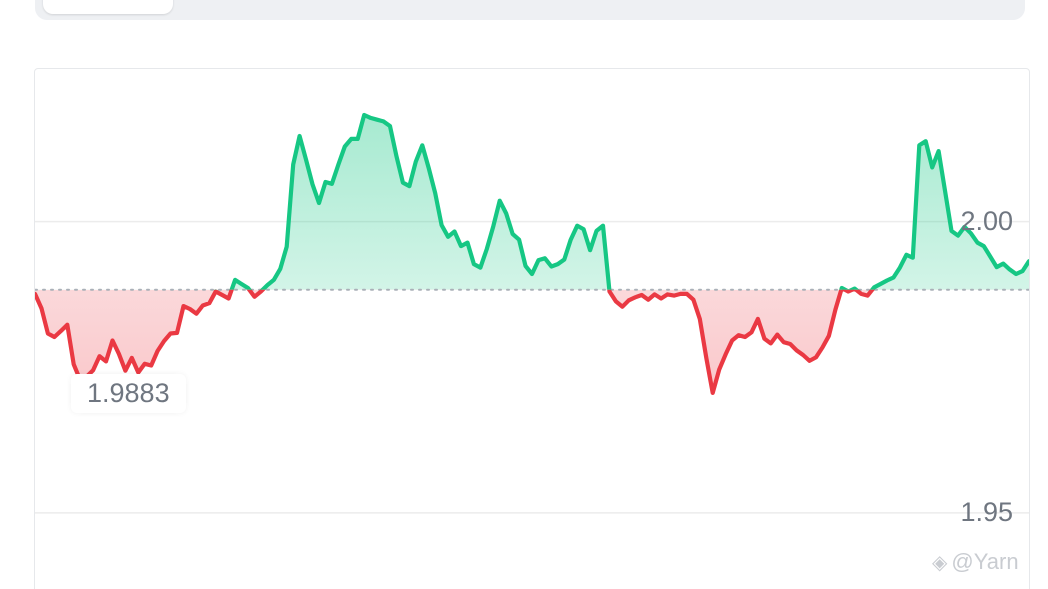  I want to click on y-tick-label-1-95: 1.95, so click(986, 511).